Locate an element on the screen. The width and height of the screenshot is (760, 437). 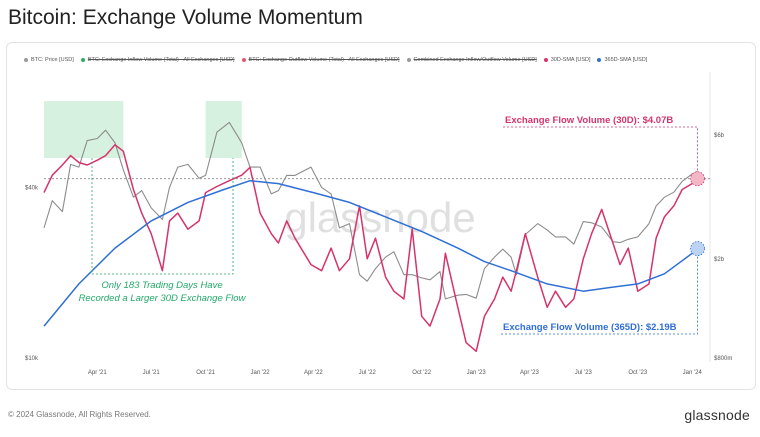
annotation-30d-leader is located at coordinates (600, 149).